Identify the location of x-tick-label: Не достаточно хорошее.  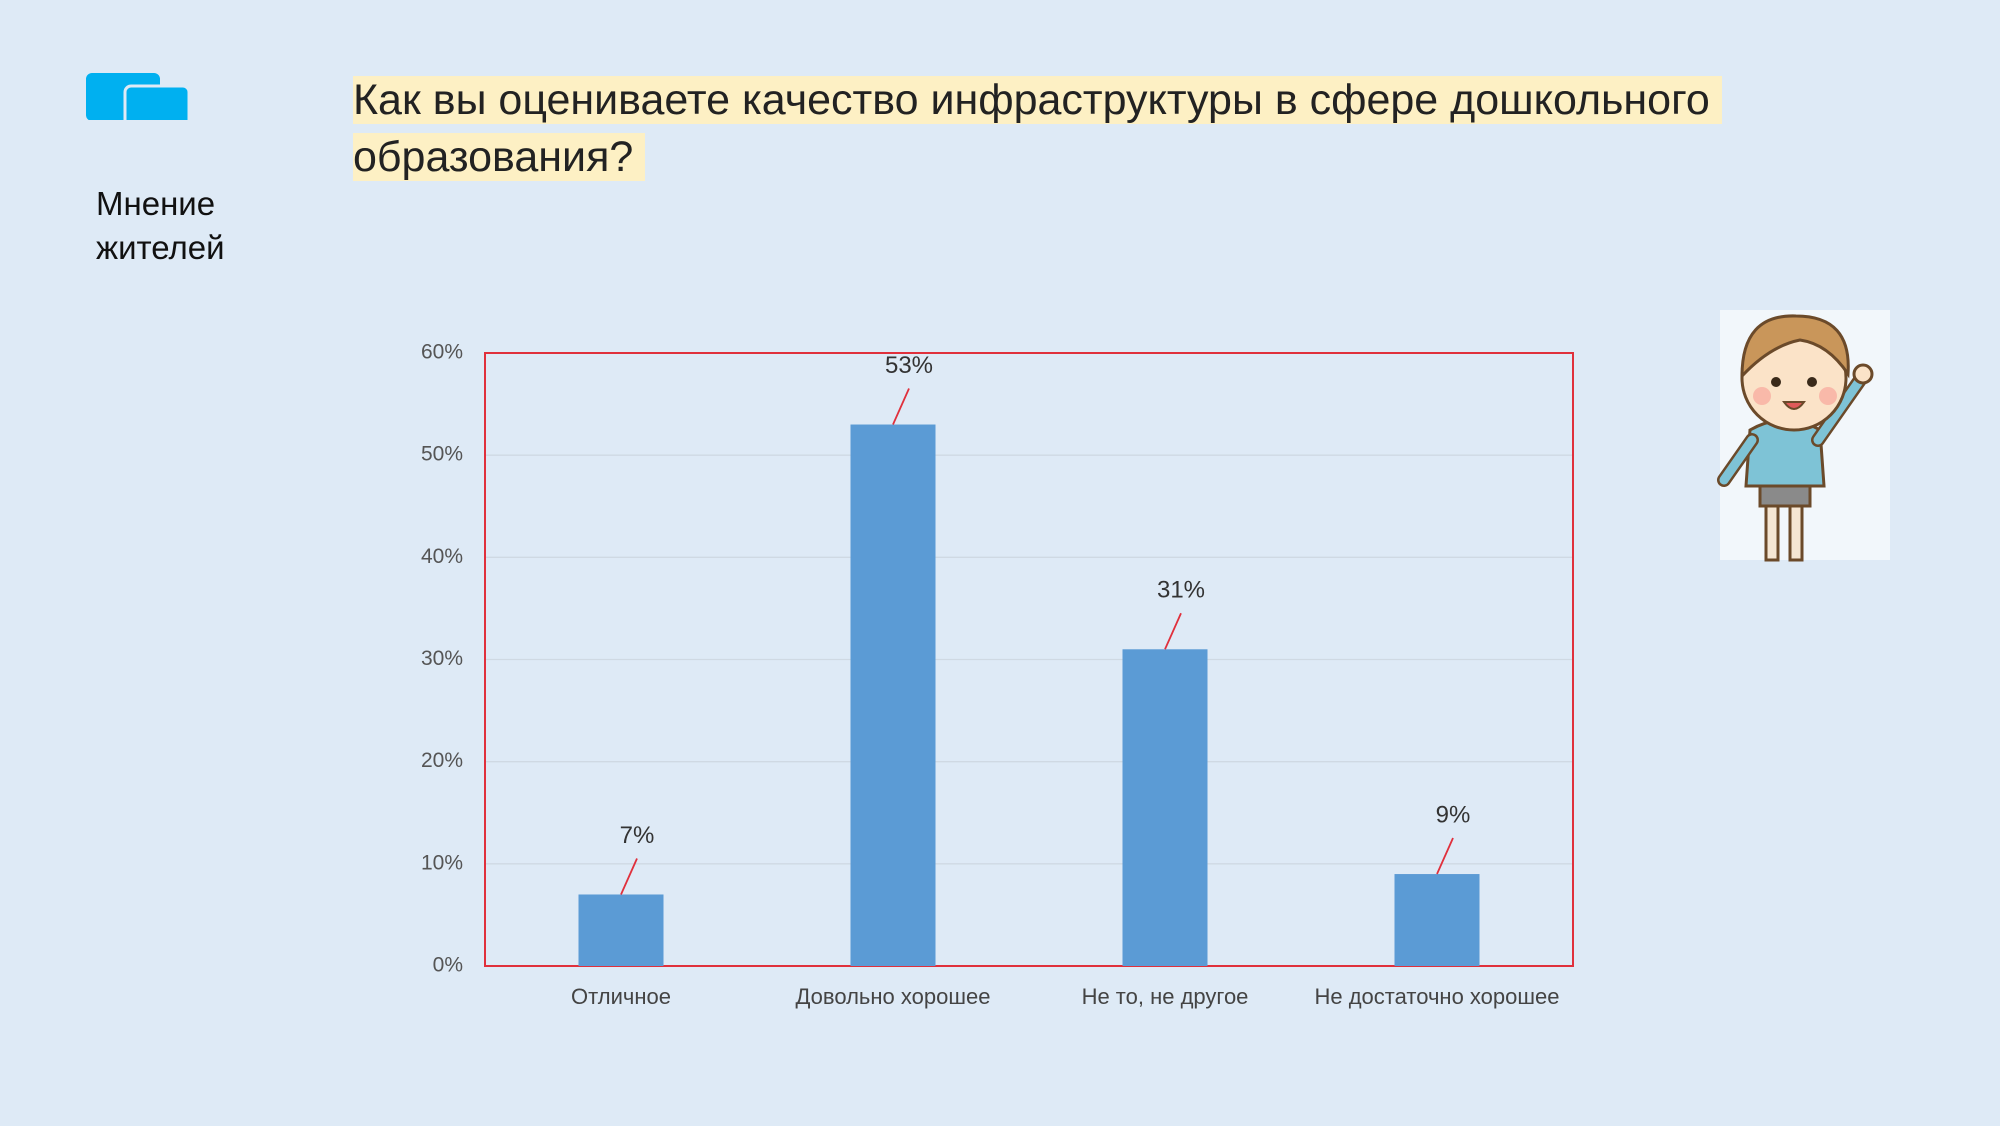
(1436, 996).